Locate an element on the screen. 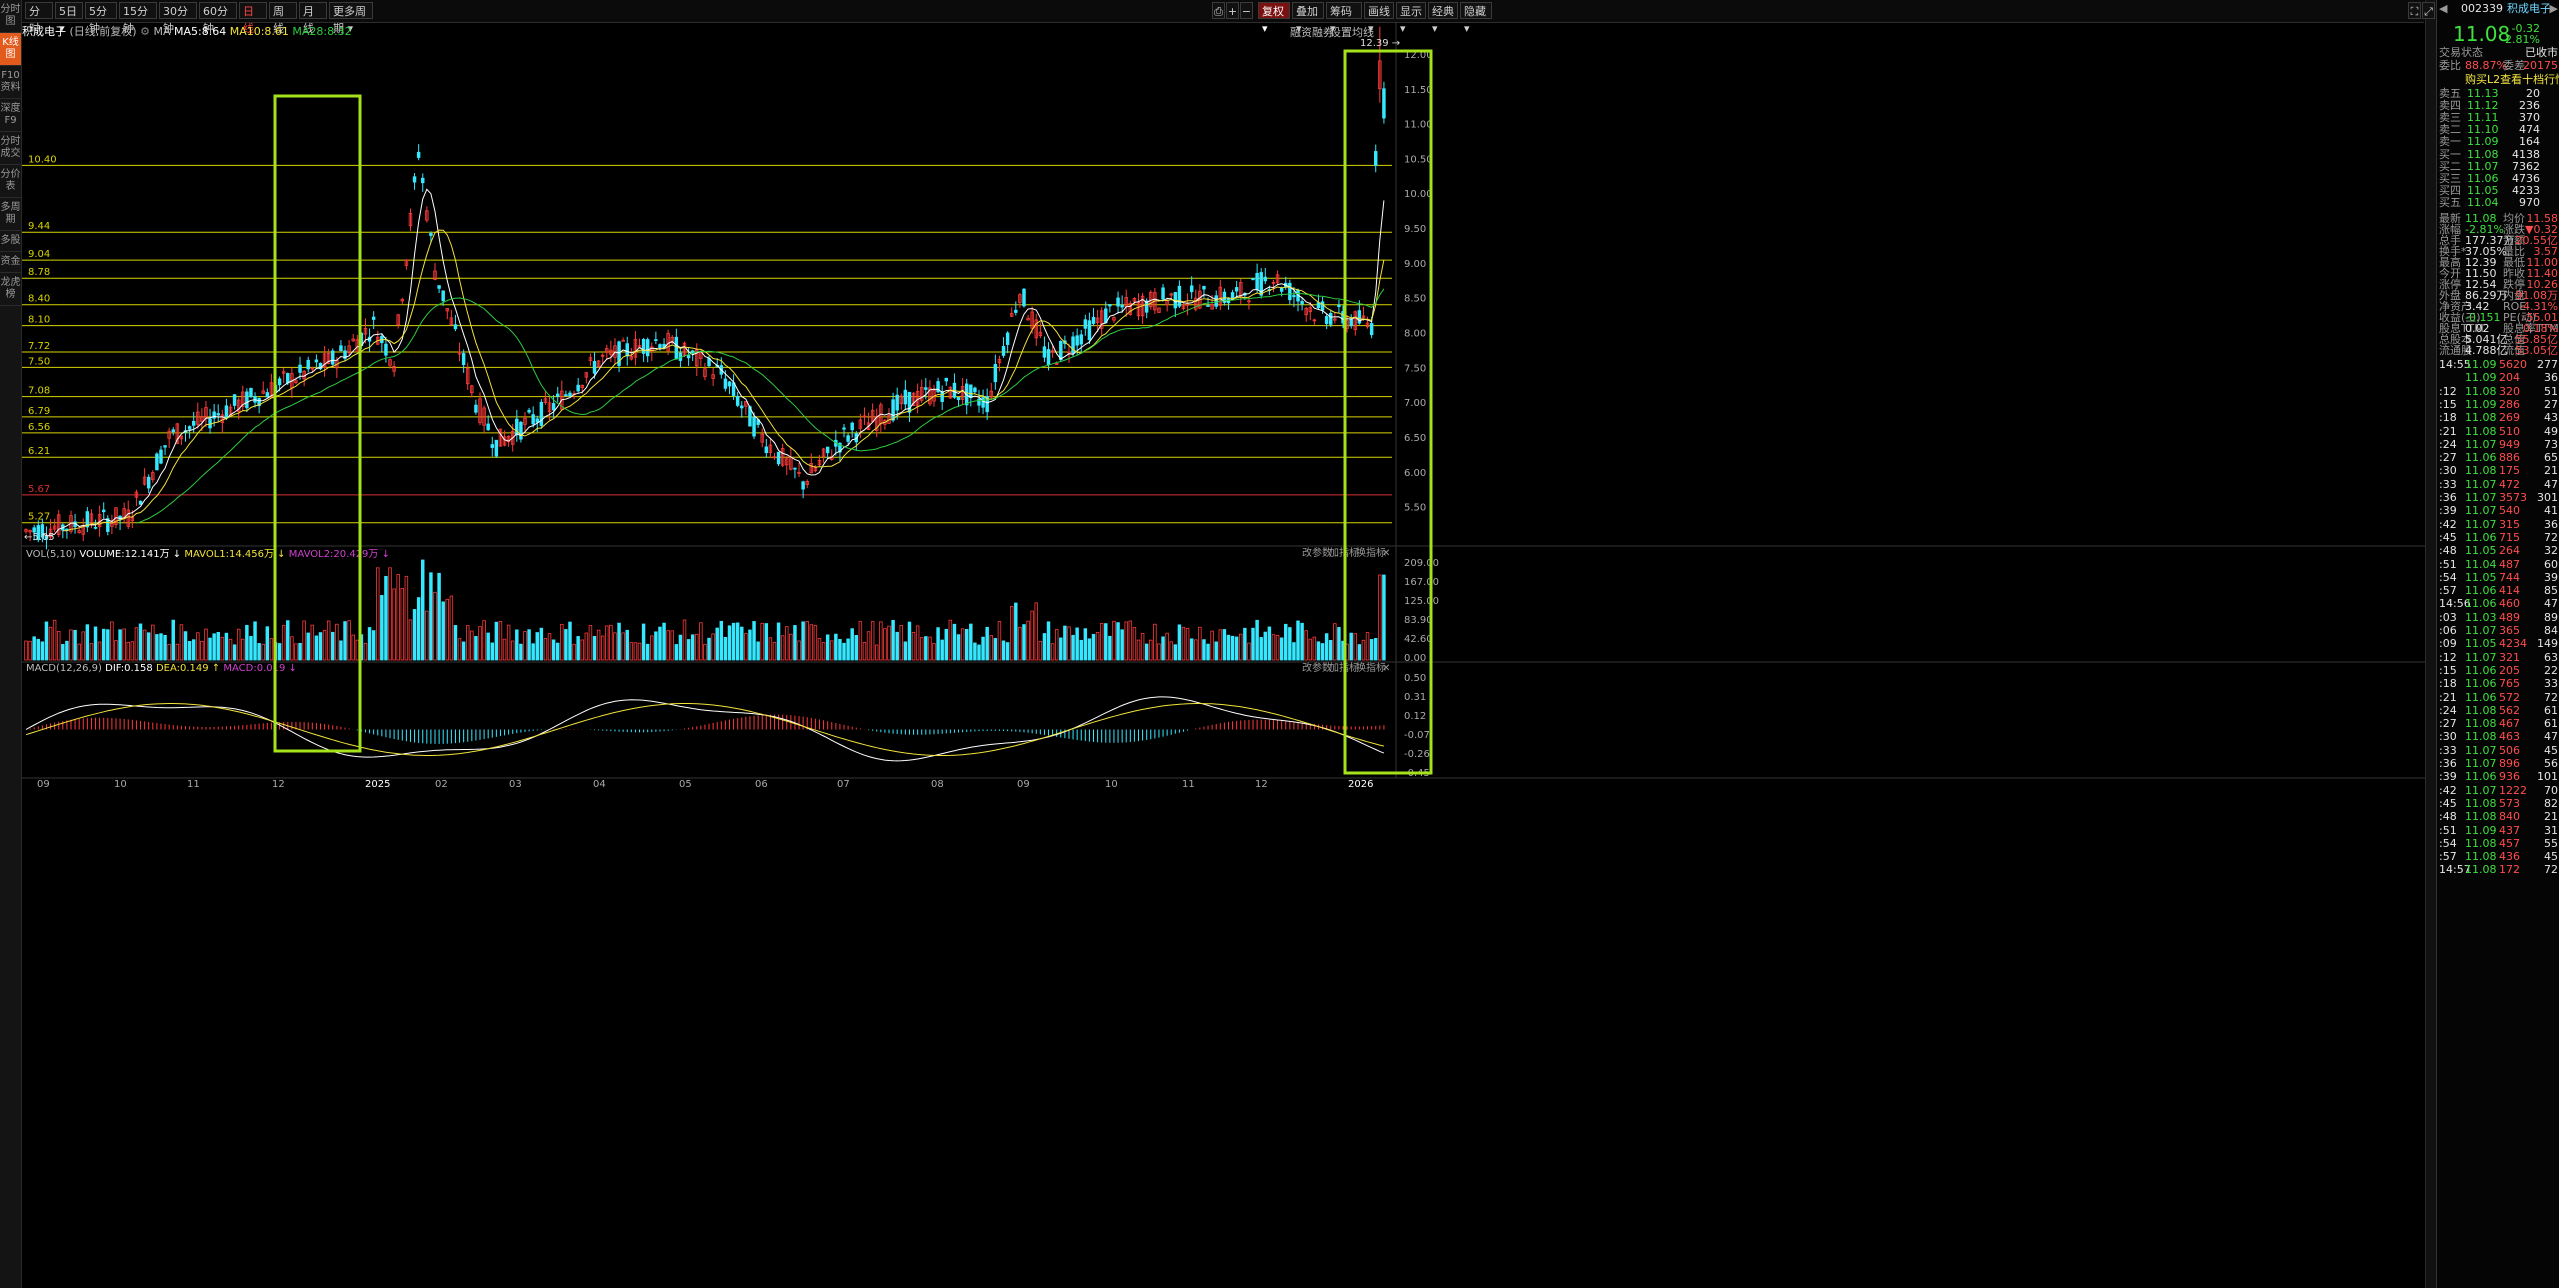  gear-icon: ⚙ is located at coordinates (145, 31).